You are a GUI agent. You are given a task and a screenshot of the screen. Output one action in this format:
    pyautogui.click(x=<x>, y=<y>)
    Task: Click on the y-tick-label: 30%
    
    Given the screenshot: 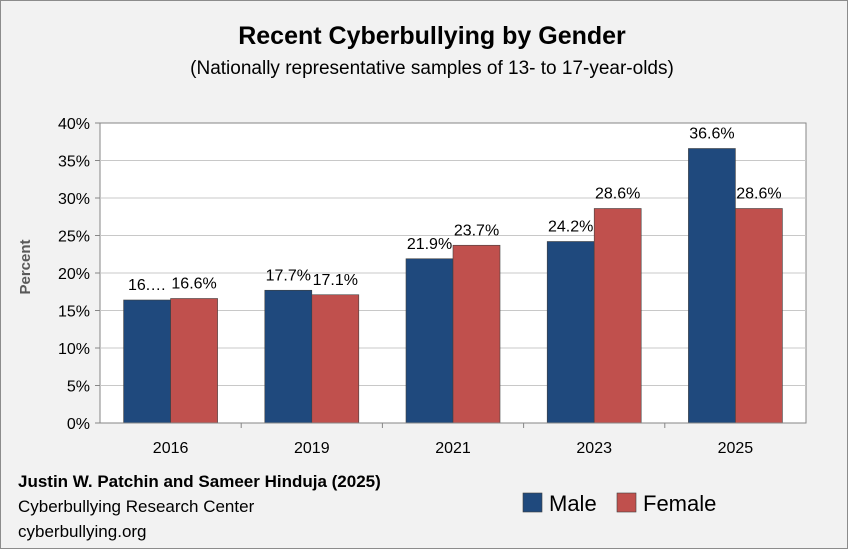 What is the action you would take?
    pyautogui.click(x=74, y=199)
    